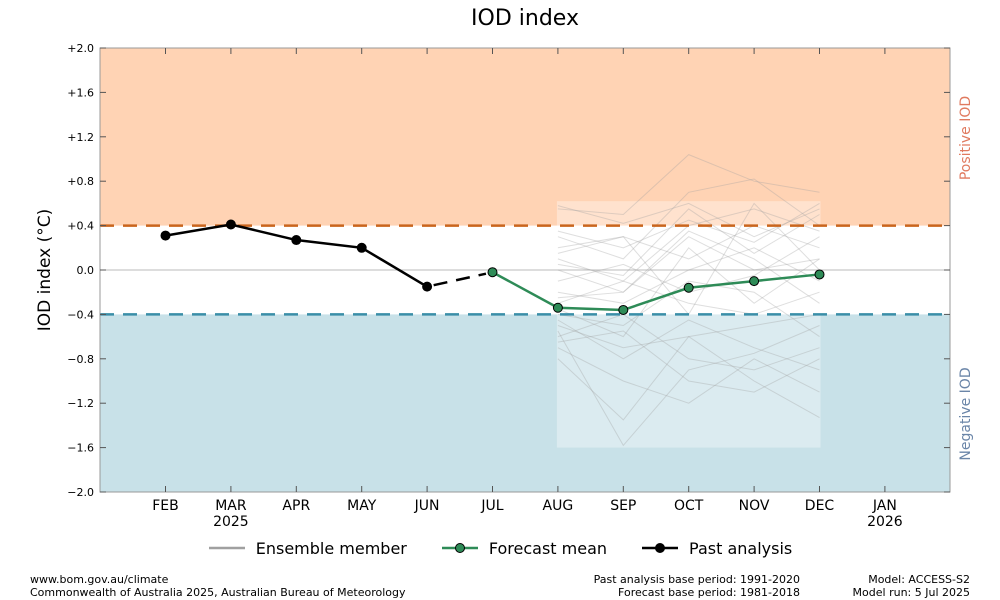  What do you see at coordinates (427, 506) in the screenshot?
I see `xtick-label: JUN` at bounding box center [427, 506].